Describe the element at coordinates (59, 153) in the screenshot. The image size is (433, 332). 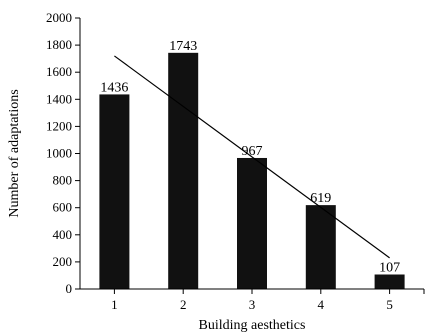
I see `y-tick-label: 1000` at that location.